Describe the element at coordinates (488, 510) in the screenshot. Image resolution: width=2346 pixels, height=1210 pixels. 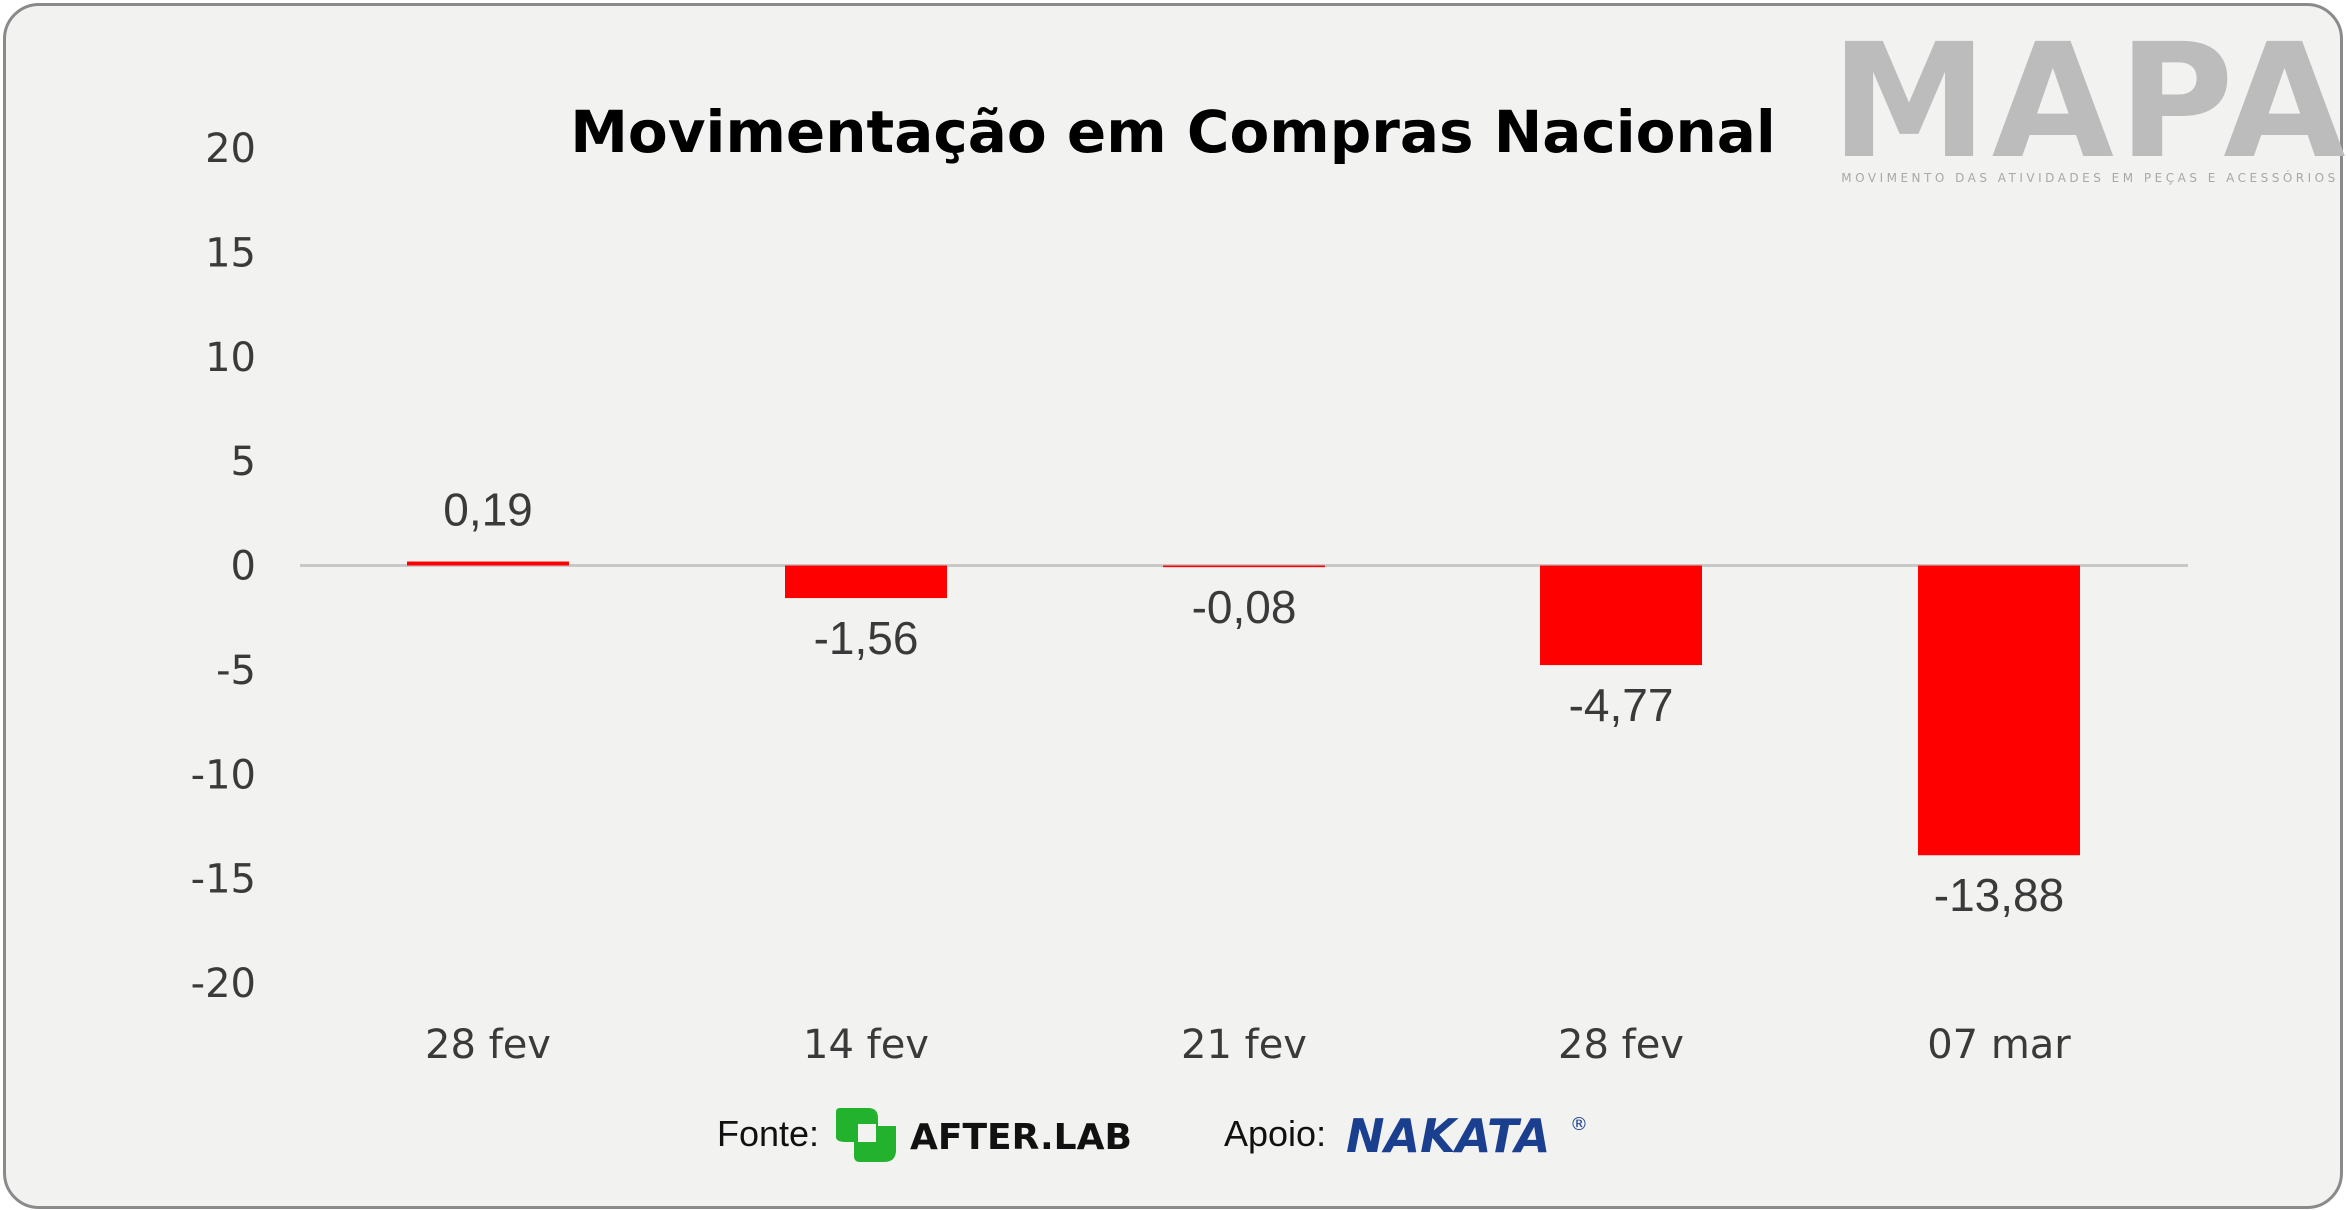
I see `data-label: 0,19` at that location.